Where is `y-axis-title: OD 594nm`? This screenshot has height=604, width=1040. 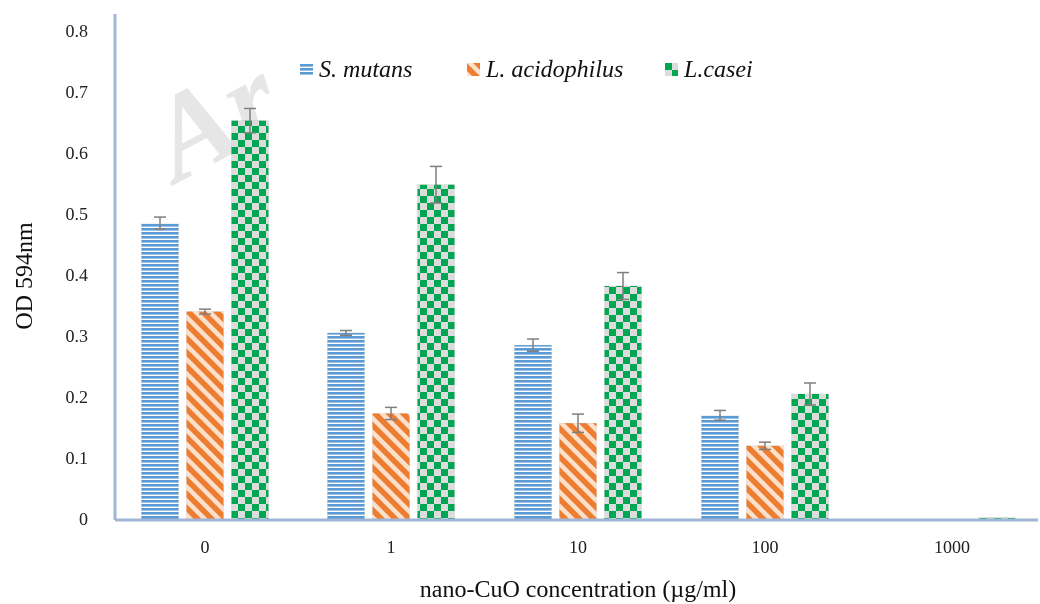 y-axis-title: OD 594nm is located at coordinates (25, 276).